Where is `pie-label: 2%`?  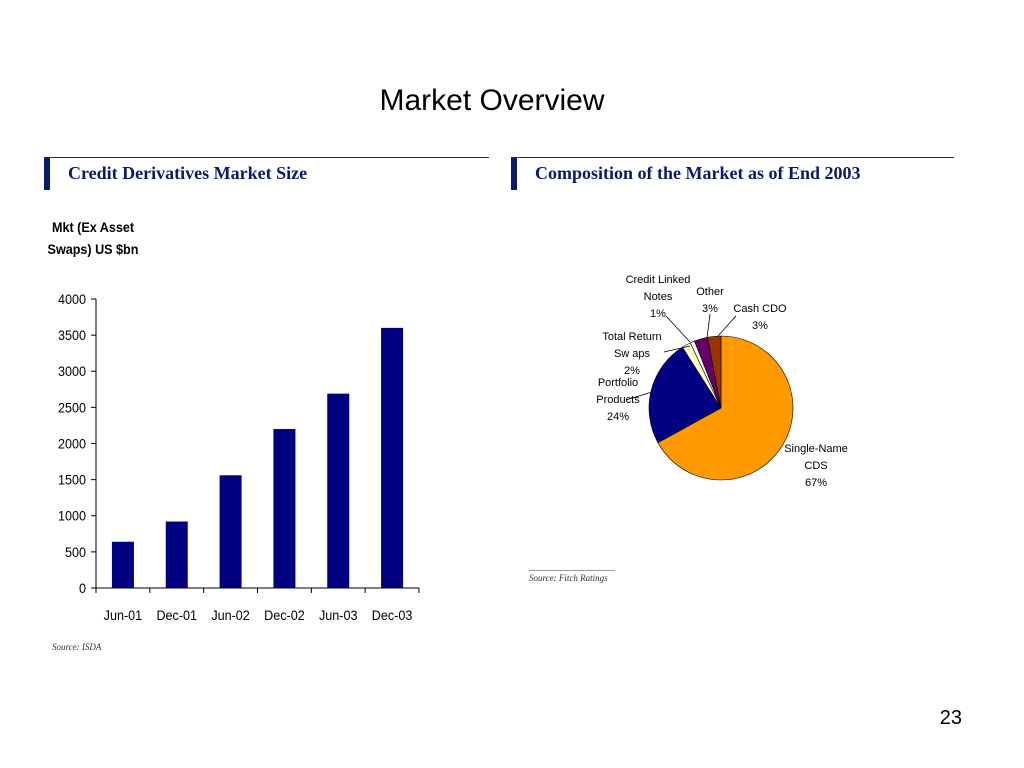
pie-label: 2% is located at coordinates (632, 371).